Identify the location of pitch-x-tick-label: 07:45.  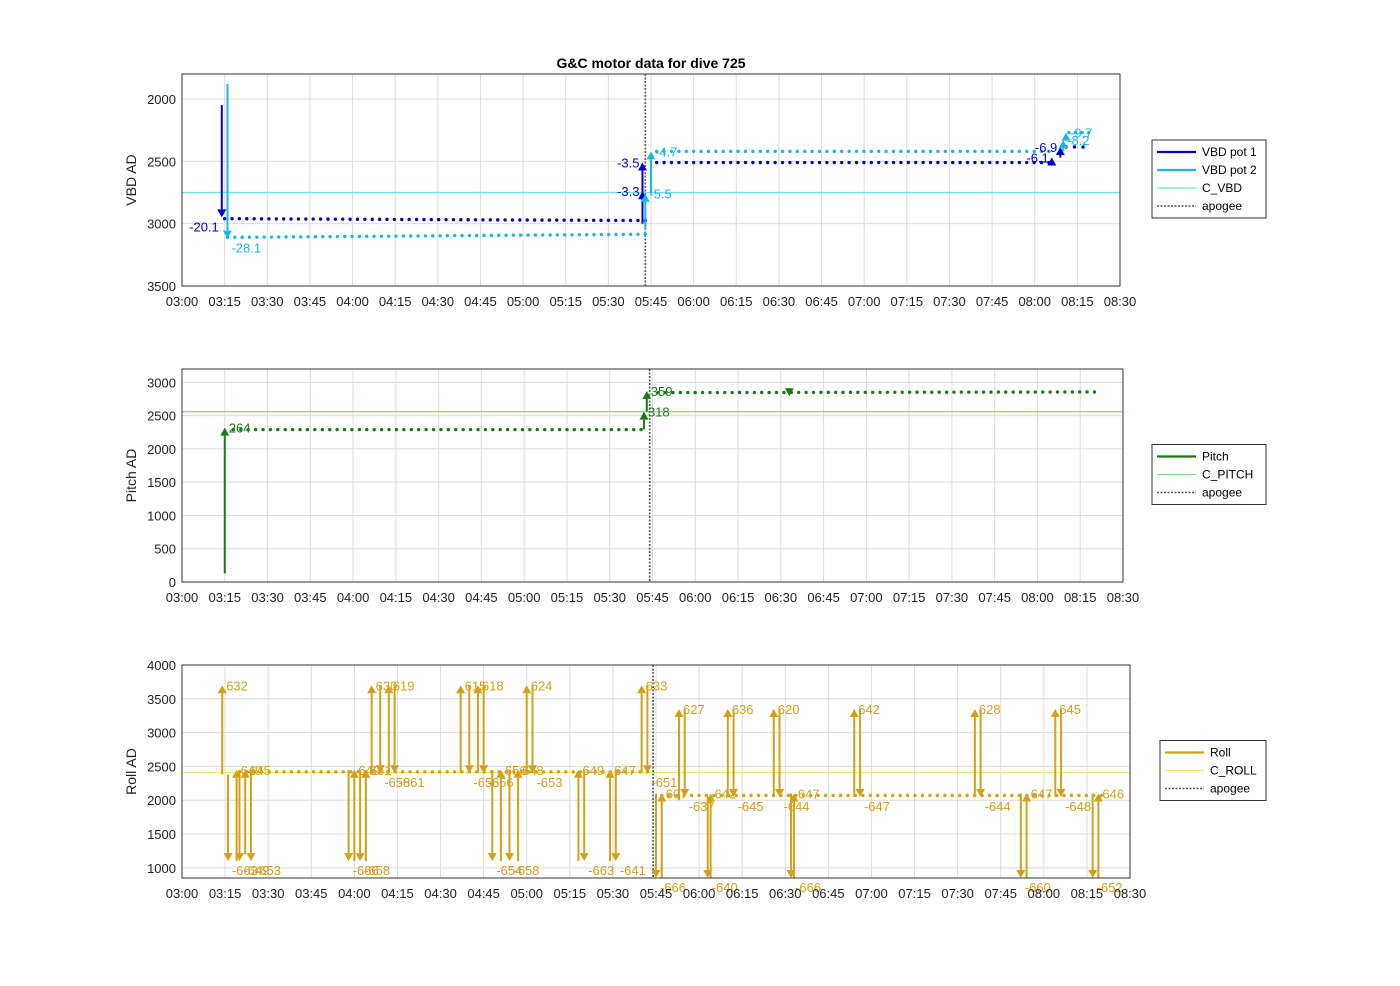
(994, 597).